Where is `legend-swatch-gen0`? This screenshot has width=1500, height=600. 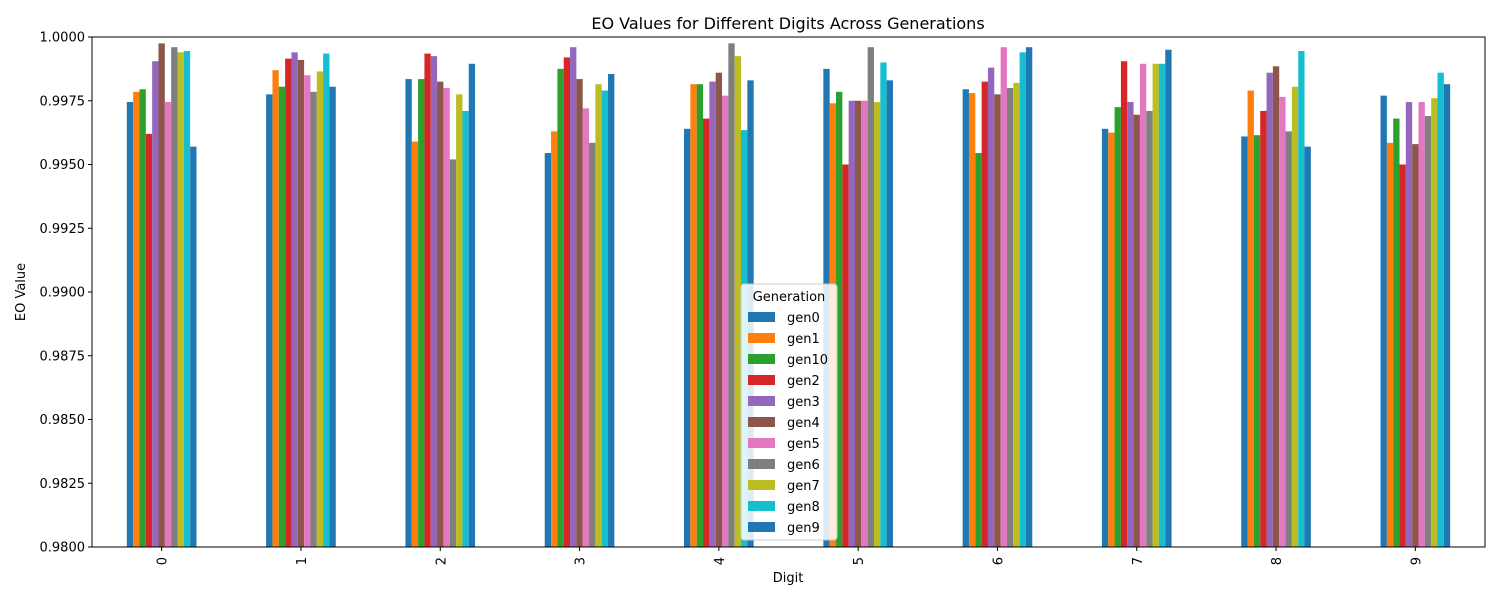 legend-swatch-gen0 is located at coordinates (761, 317).